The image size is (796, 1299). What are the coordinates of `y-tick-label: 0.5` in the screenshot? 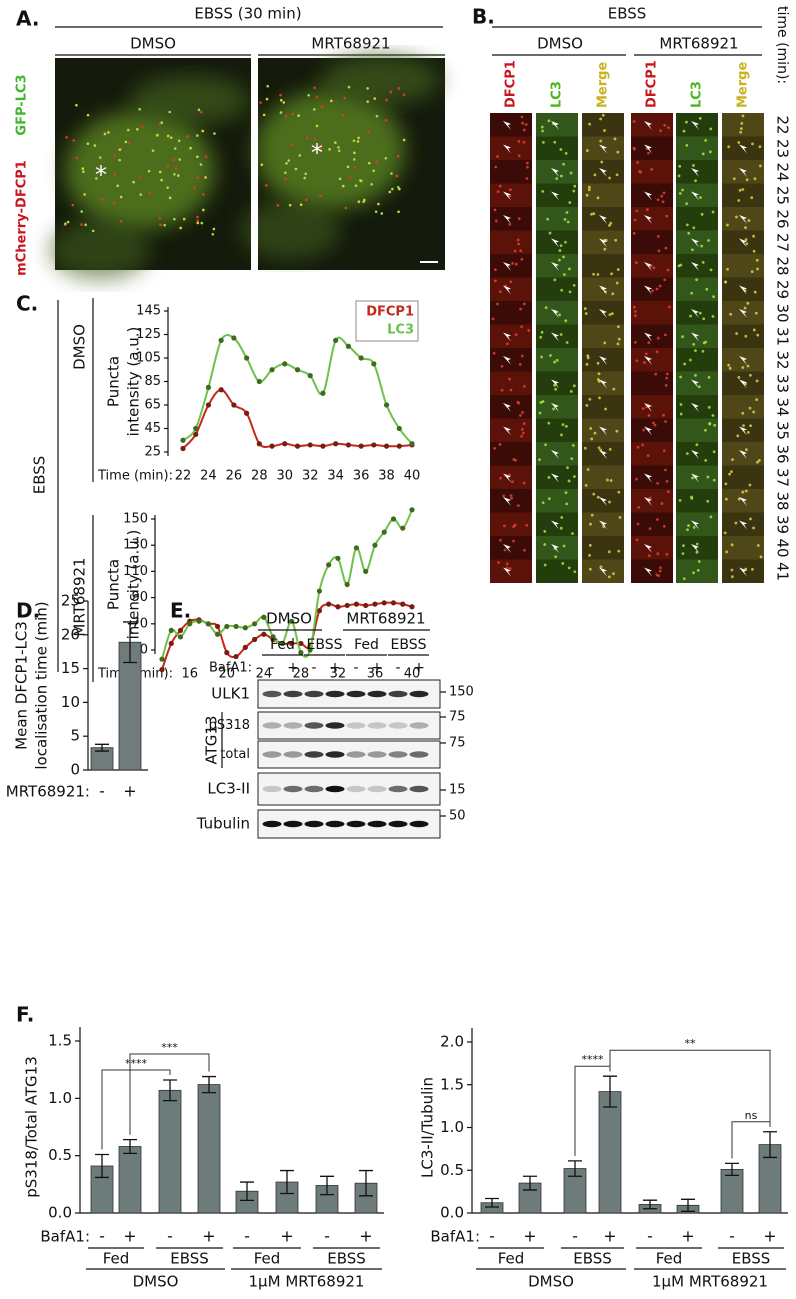 It's located at (452, 1170).